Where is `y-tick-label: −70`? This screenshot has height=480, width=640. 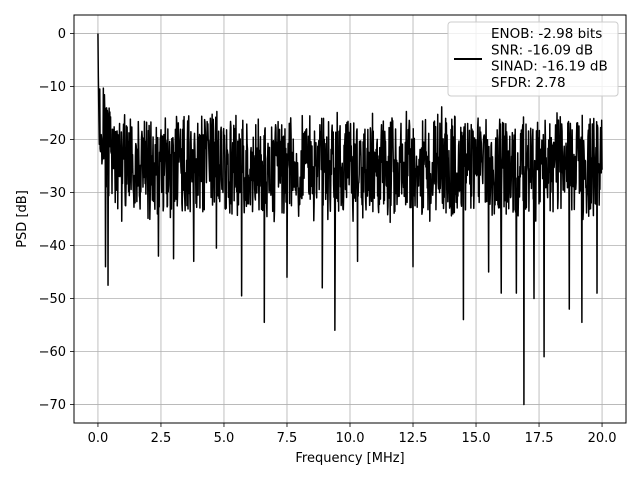 y-tick-label: −70 is located at coordinates (52, 405).